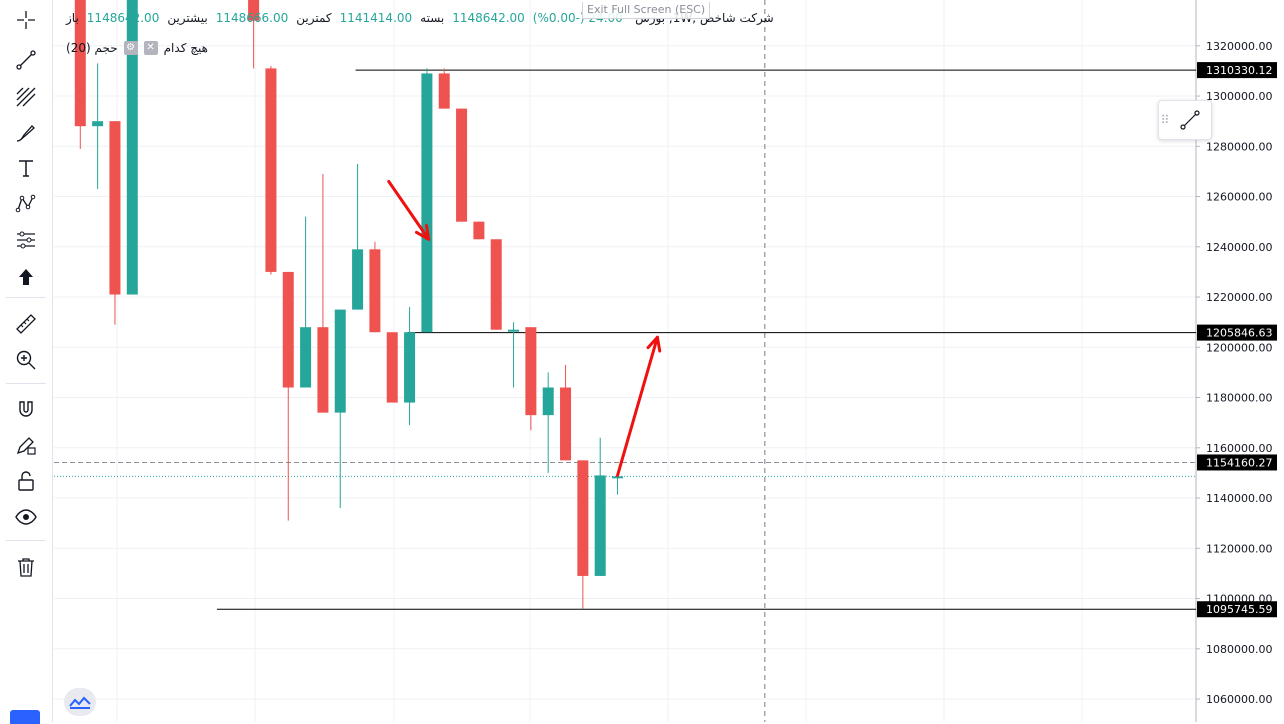  I want to click on y-tick-label: 1260000.00, so click(1239, 197).